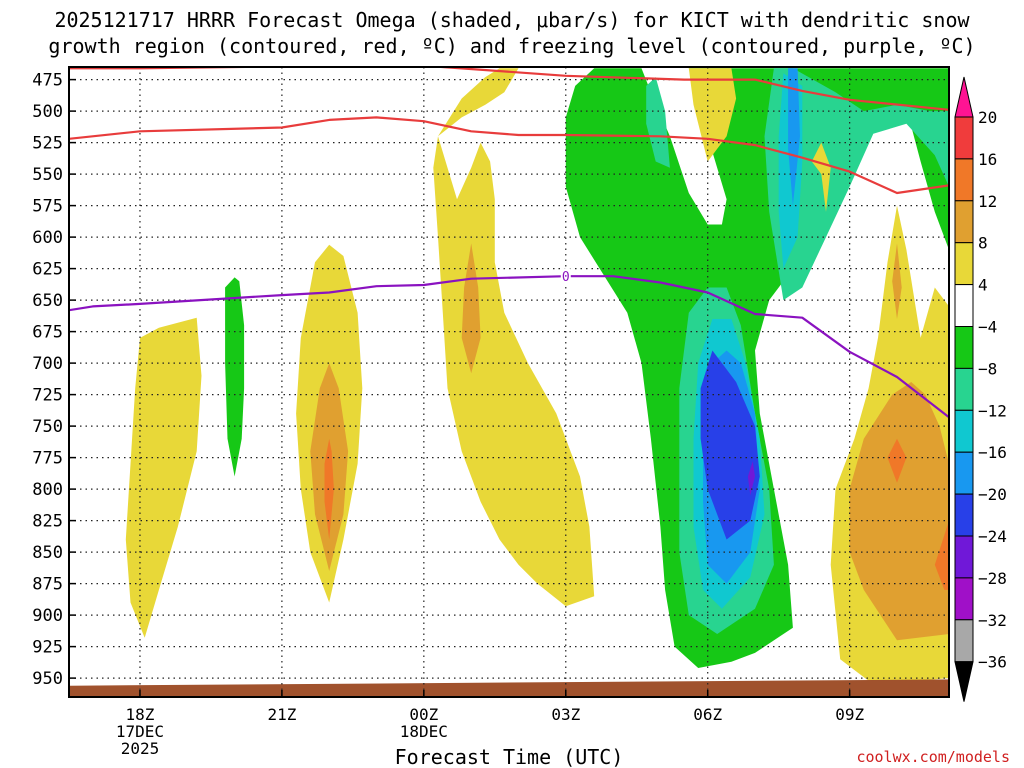 This screenshot has height=768, width=1024. I want to click on colorbar-top-arrow, so click(964, 97).